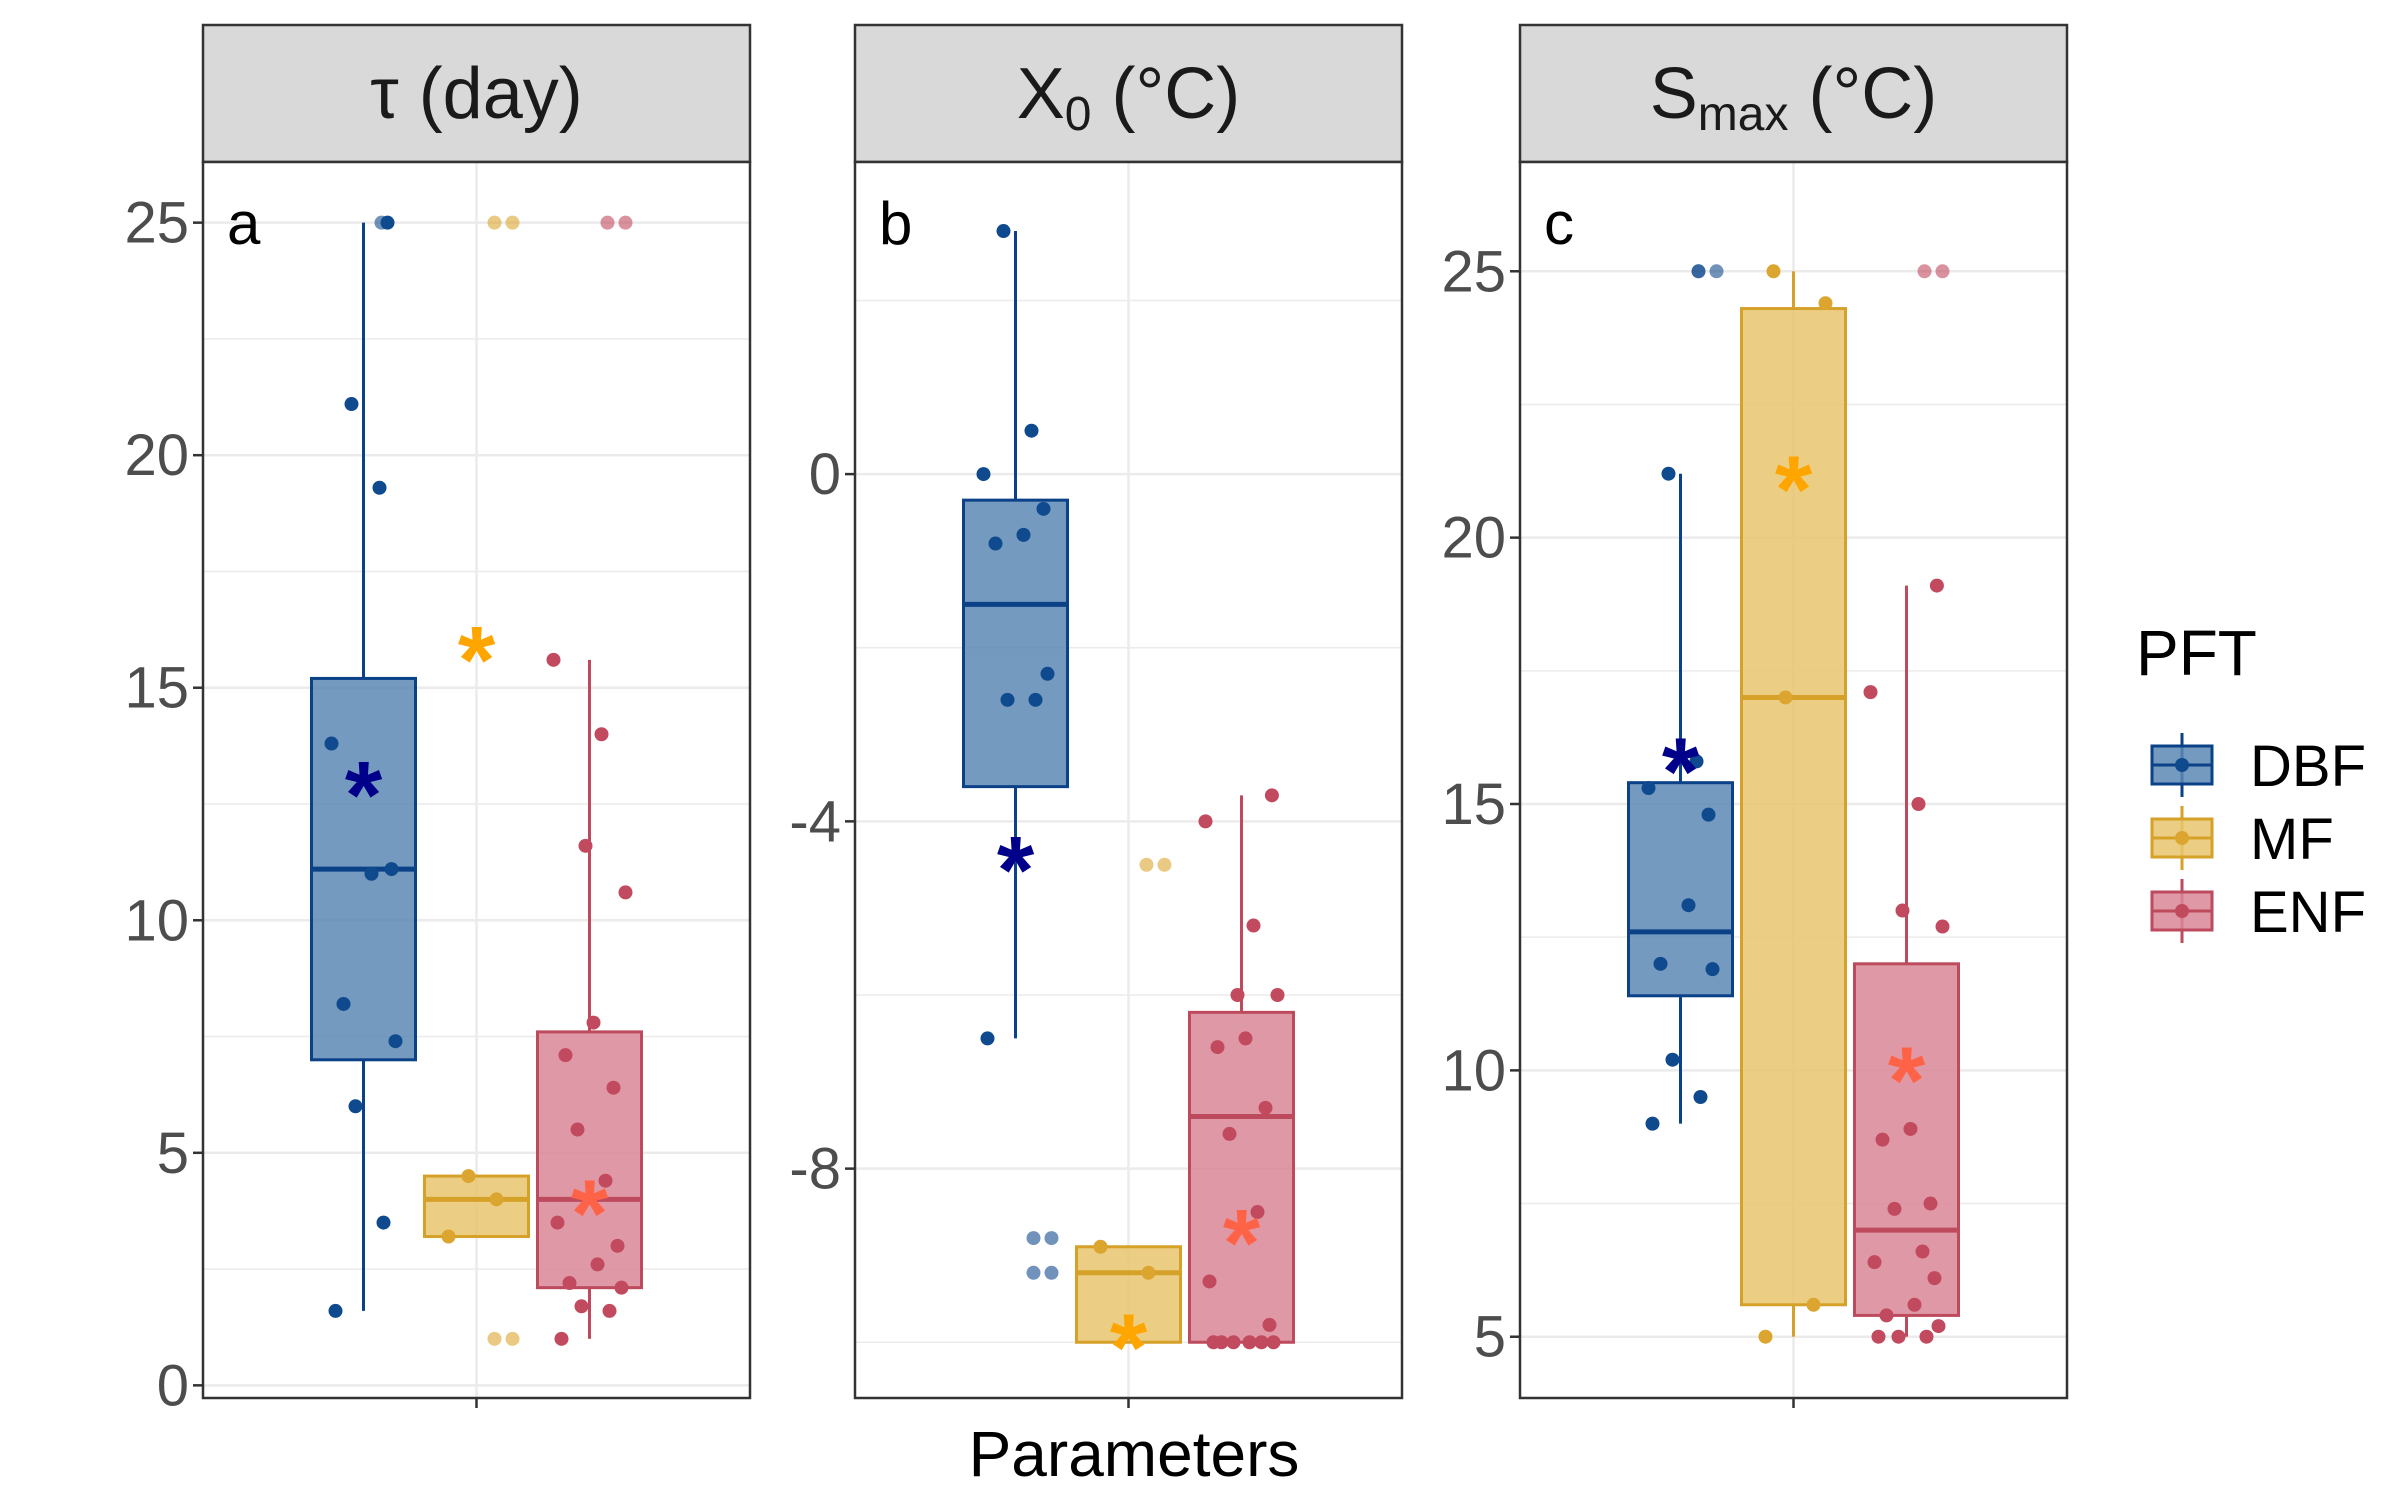  What do you see at coordinates (1906, 804) in the screenshot?
I see `series-enf: *` at bounding box center [1906, 804].